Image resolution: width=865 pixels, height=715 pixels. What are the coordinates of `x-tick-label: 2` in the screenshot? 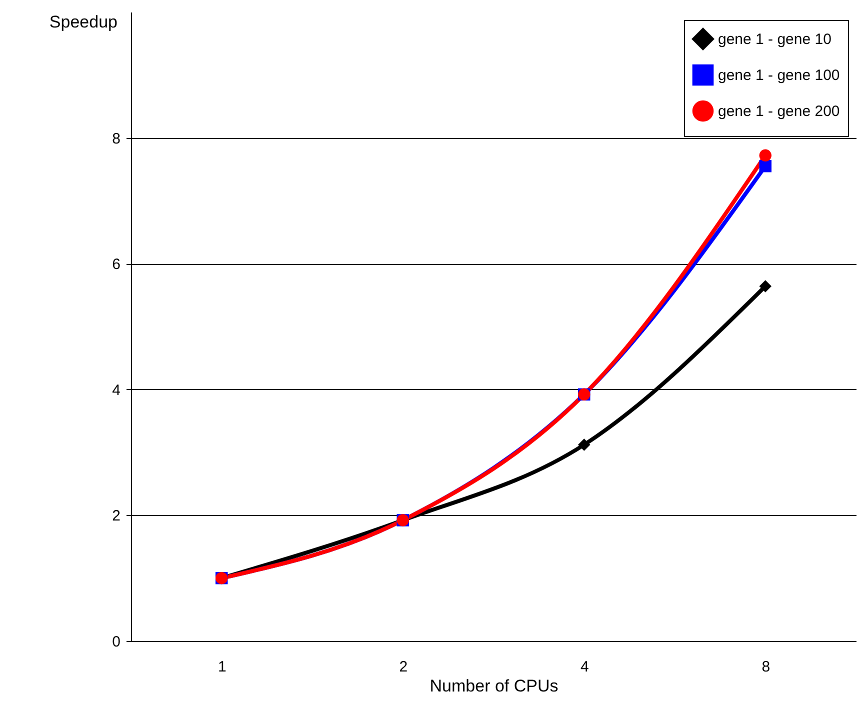 It's located at (403, 667).